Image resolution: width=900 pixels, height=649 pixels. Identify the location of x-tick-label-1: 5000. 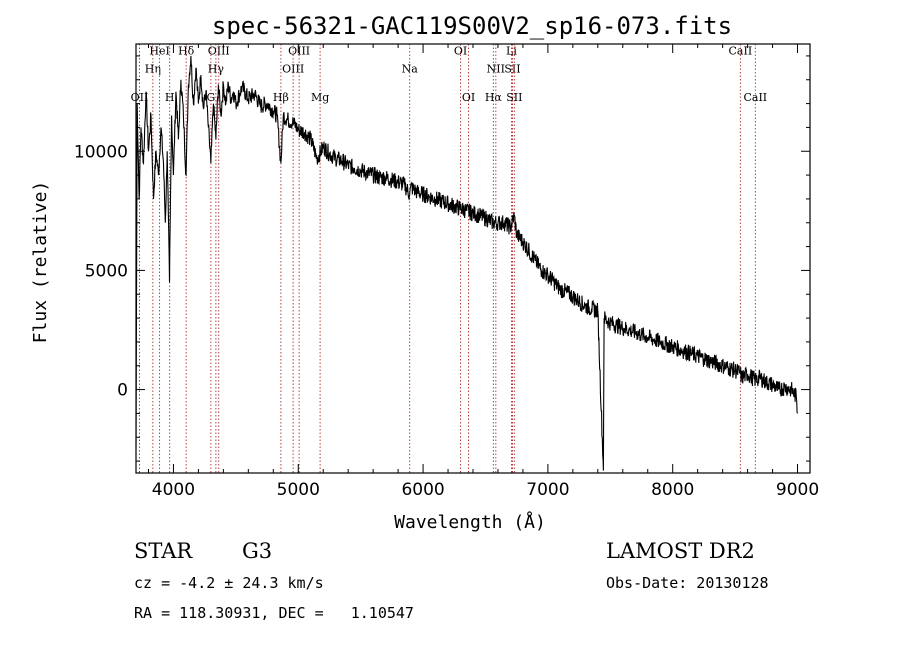
(298, 490).